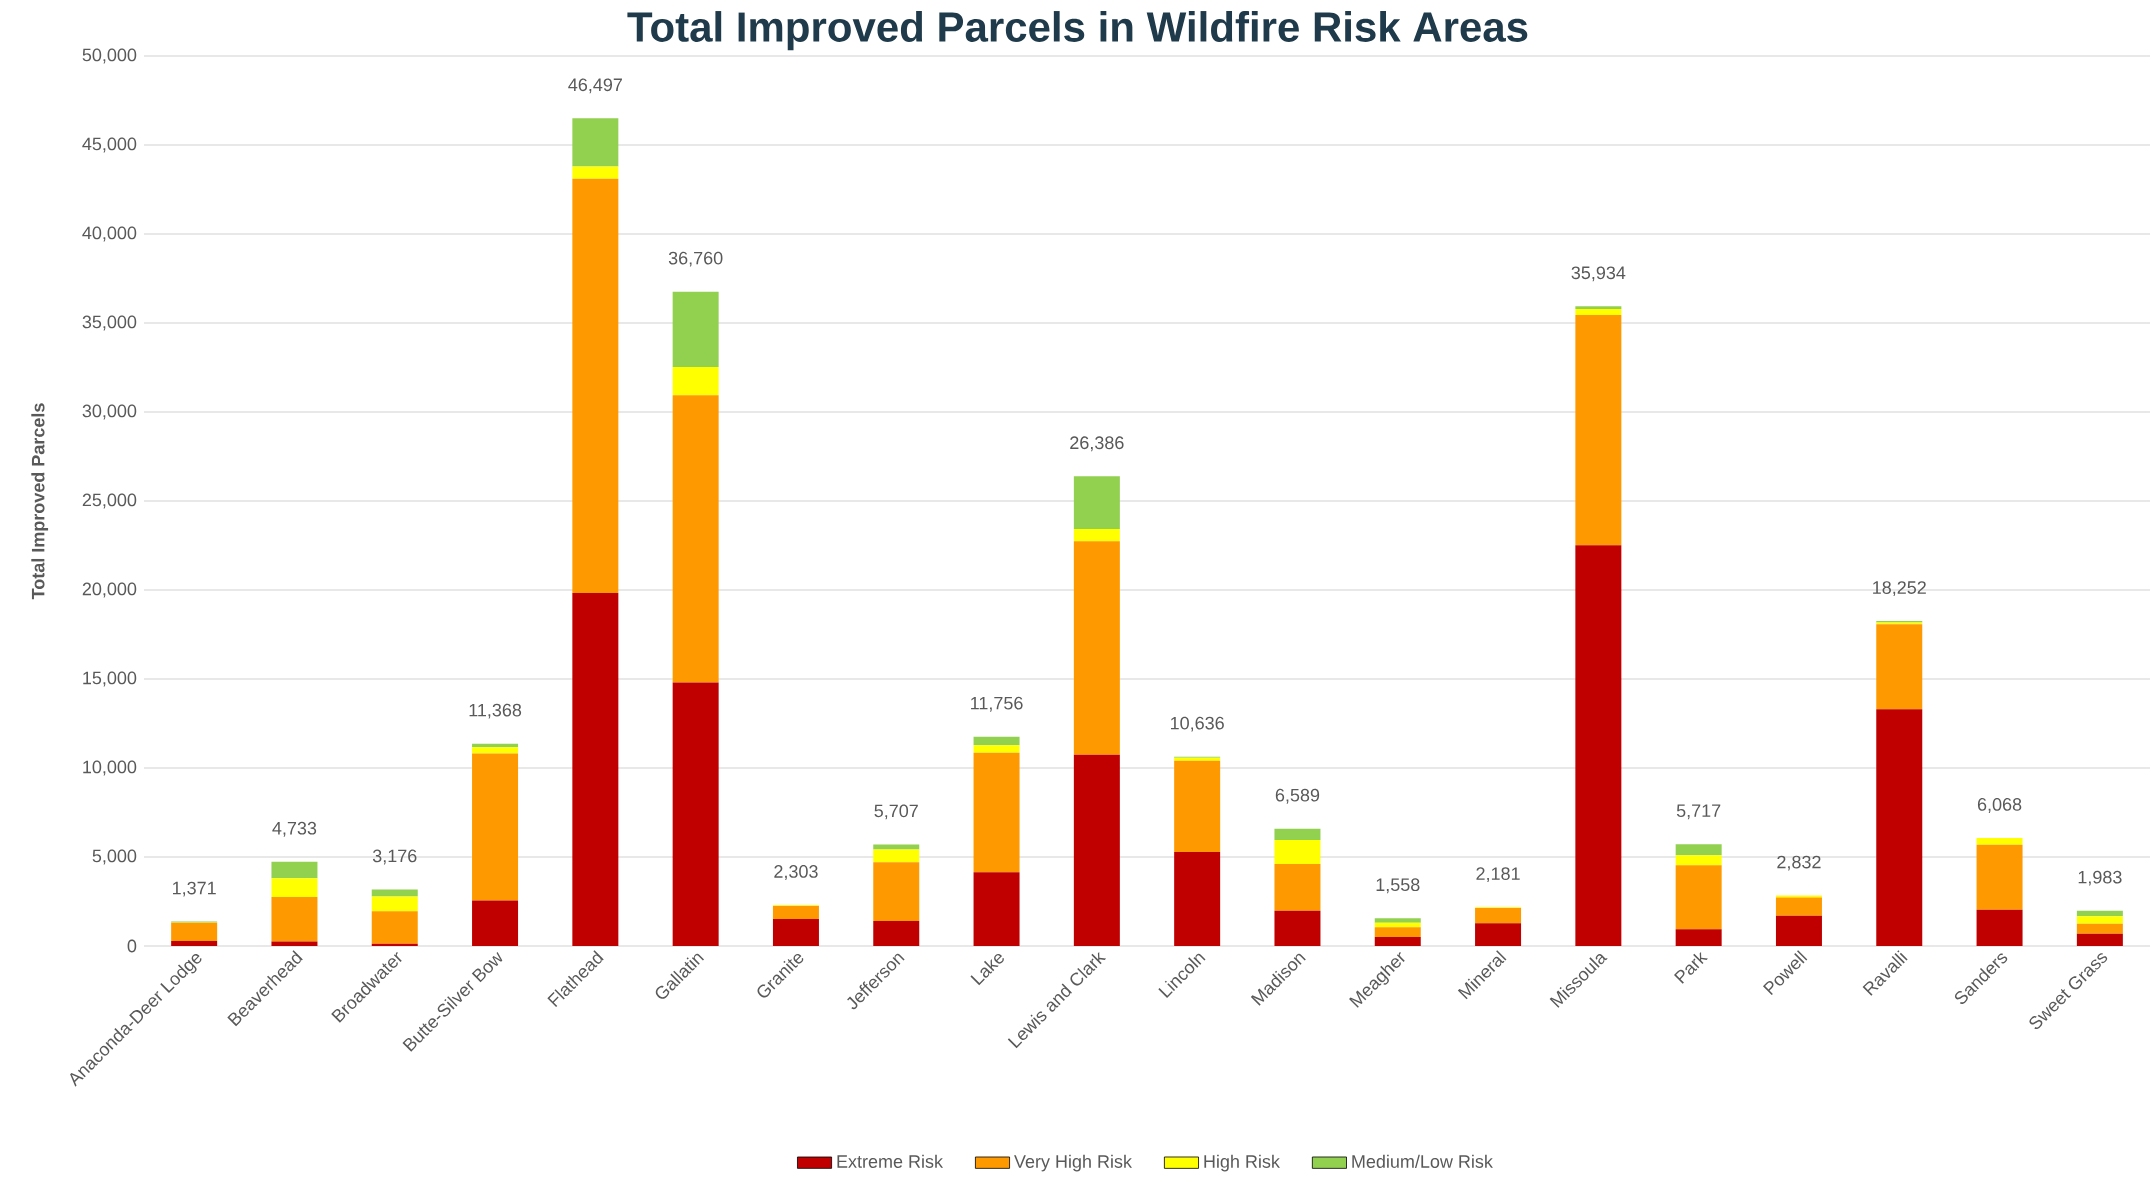  I want to click on legend-label: High Risk, so click(1242, 1163).